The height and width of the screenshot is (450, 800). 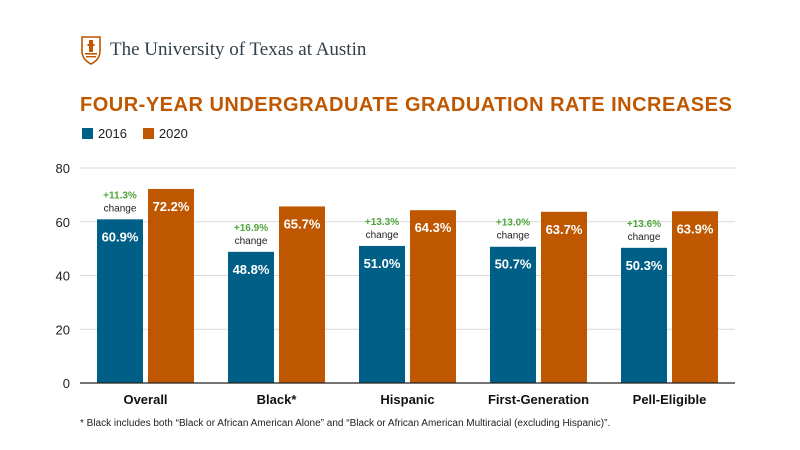 What do you see at coordinates (644, 224) in the screenshot?
I see `change-annotation: +13.6%` at bounding box center [644, 224].